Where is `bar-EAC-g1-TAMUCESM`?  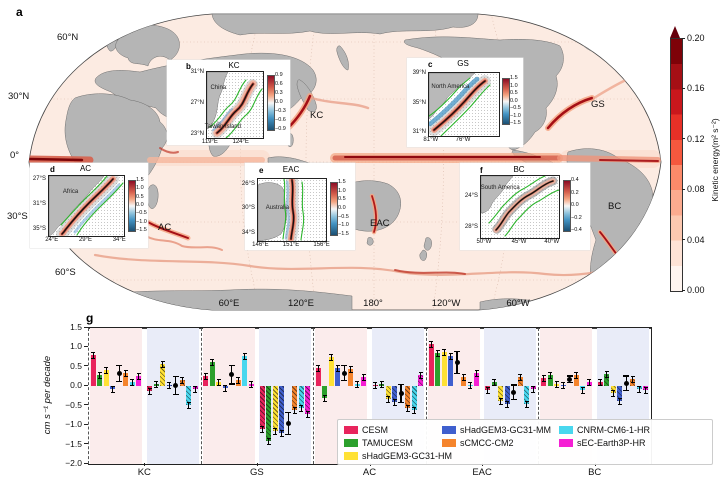
bar-EAC-g1-TAMUCESM is located at coordinates (438, 370).